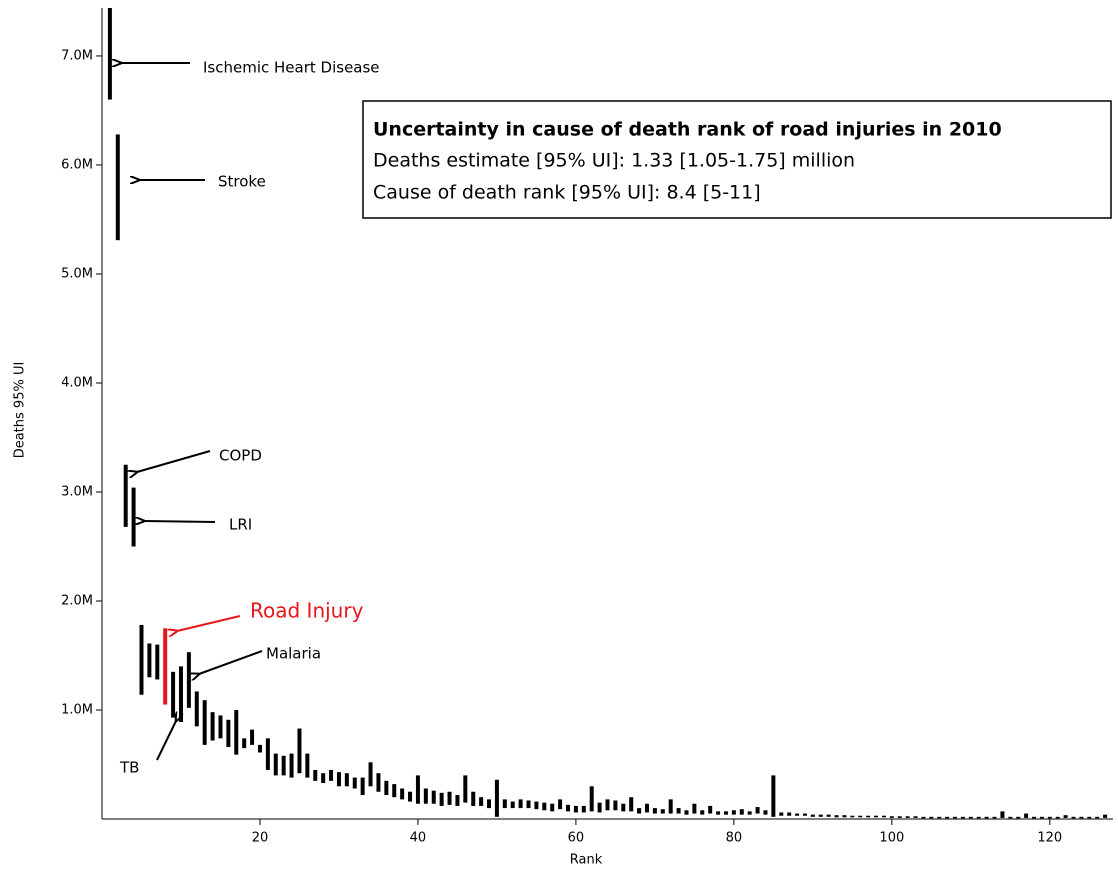  What do you see at coordinates (1049, 838) in the screenshot?
I see `x-tick-label: 120` at bounding box center [1049, 838].